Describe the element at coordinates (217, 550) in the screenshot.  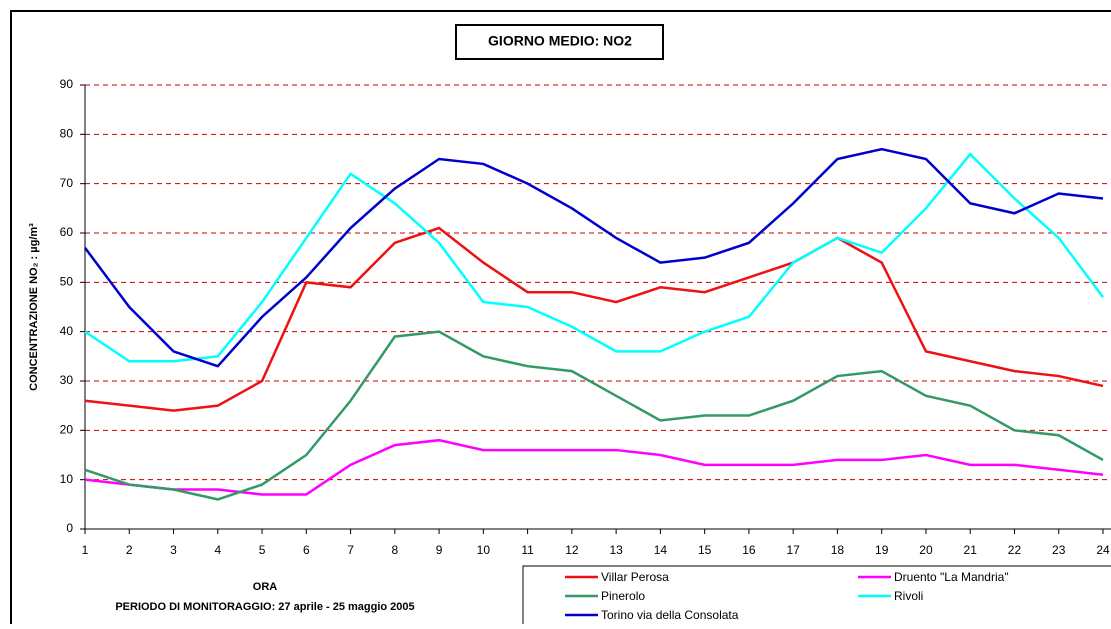
I see `x-tick-label: 4` at that location.